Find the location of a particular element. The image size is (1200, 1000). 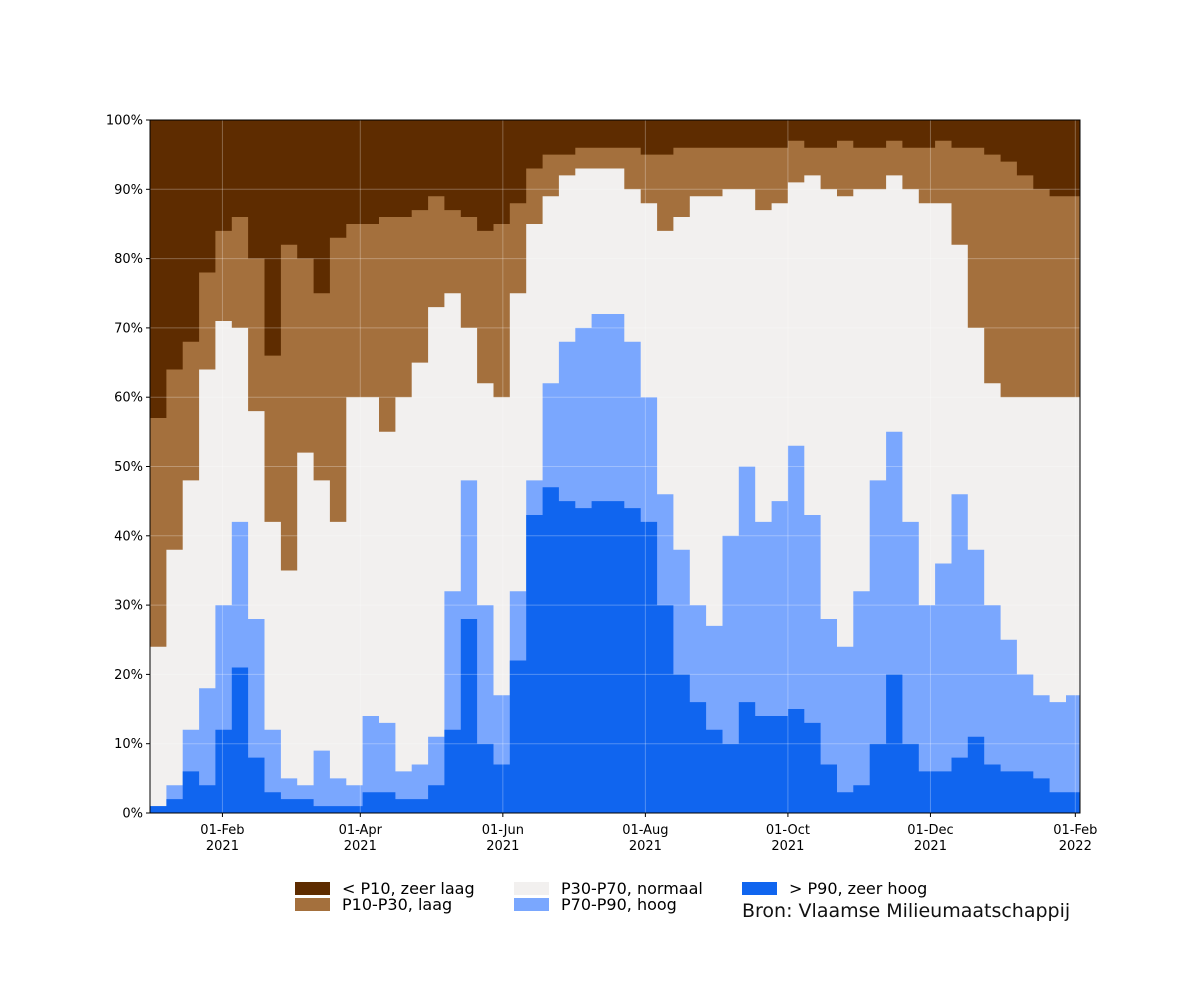

legend-swatch-hoog is located at coordinates (531, 904).